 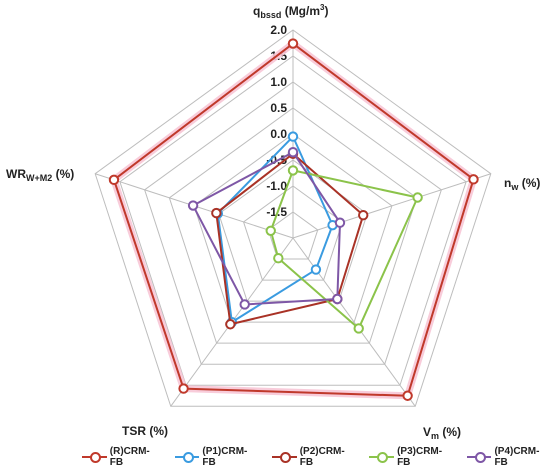 What do you see at coordinates (278, 30) in the screenshot?
I see `tick-label: 2.0` at bounding box center [278, 30].